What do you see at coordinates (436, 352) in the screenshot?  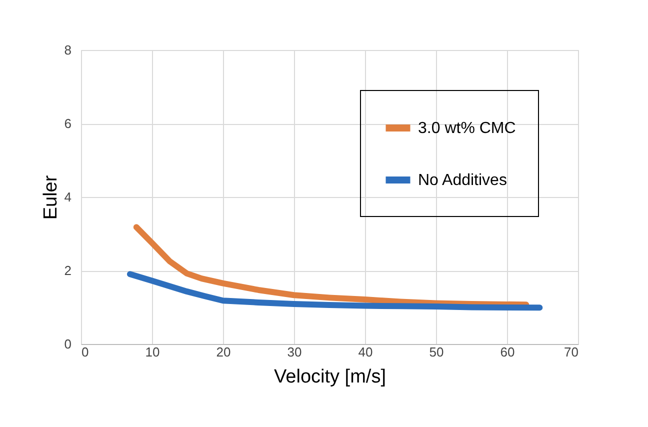 I see `x-tick-label: 50` at bounding box center [436, 352].